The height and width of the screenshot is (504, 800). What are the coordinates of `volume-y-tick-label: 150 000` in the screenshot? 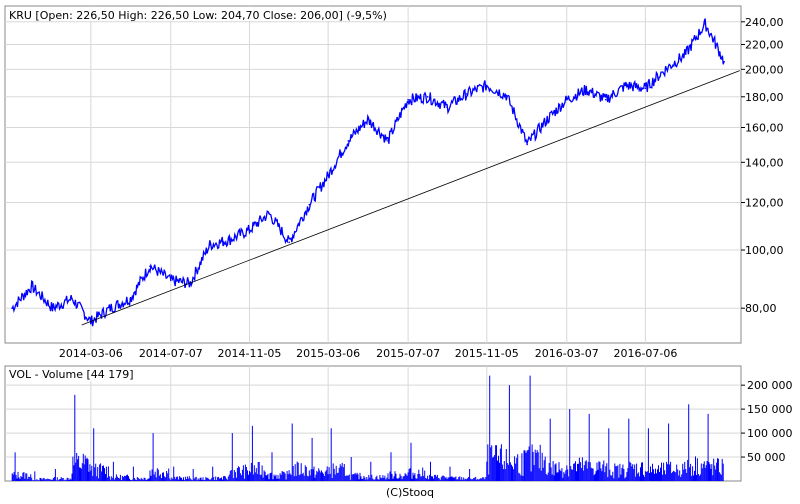 It's located at (770, 409).